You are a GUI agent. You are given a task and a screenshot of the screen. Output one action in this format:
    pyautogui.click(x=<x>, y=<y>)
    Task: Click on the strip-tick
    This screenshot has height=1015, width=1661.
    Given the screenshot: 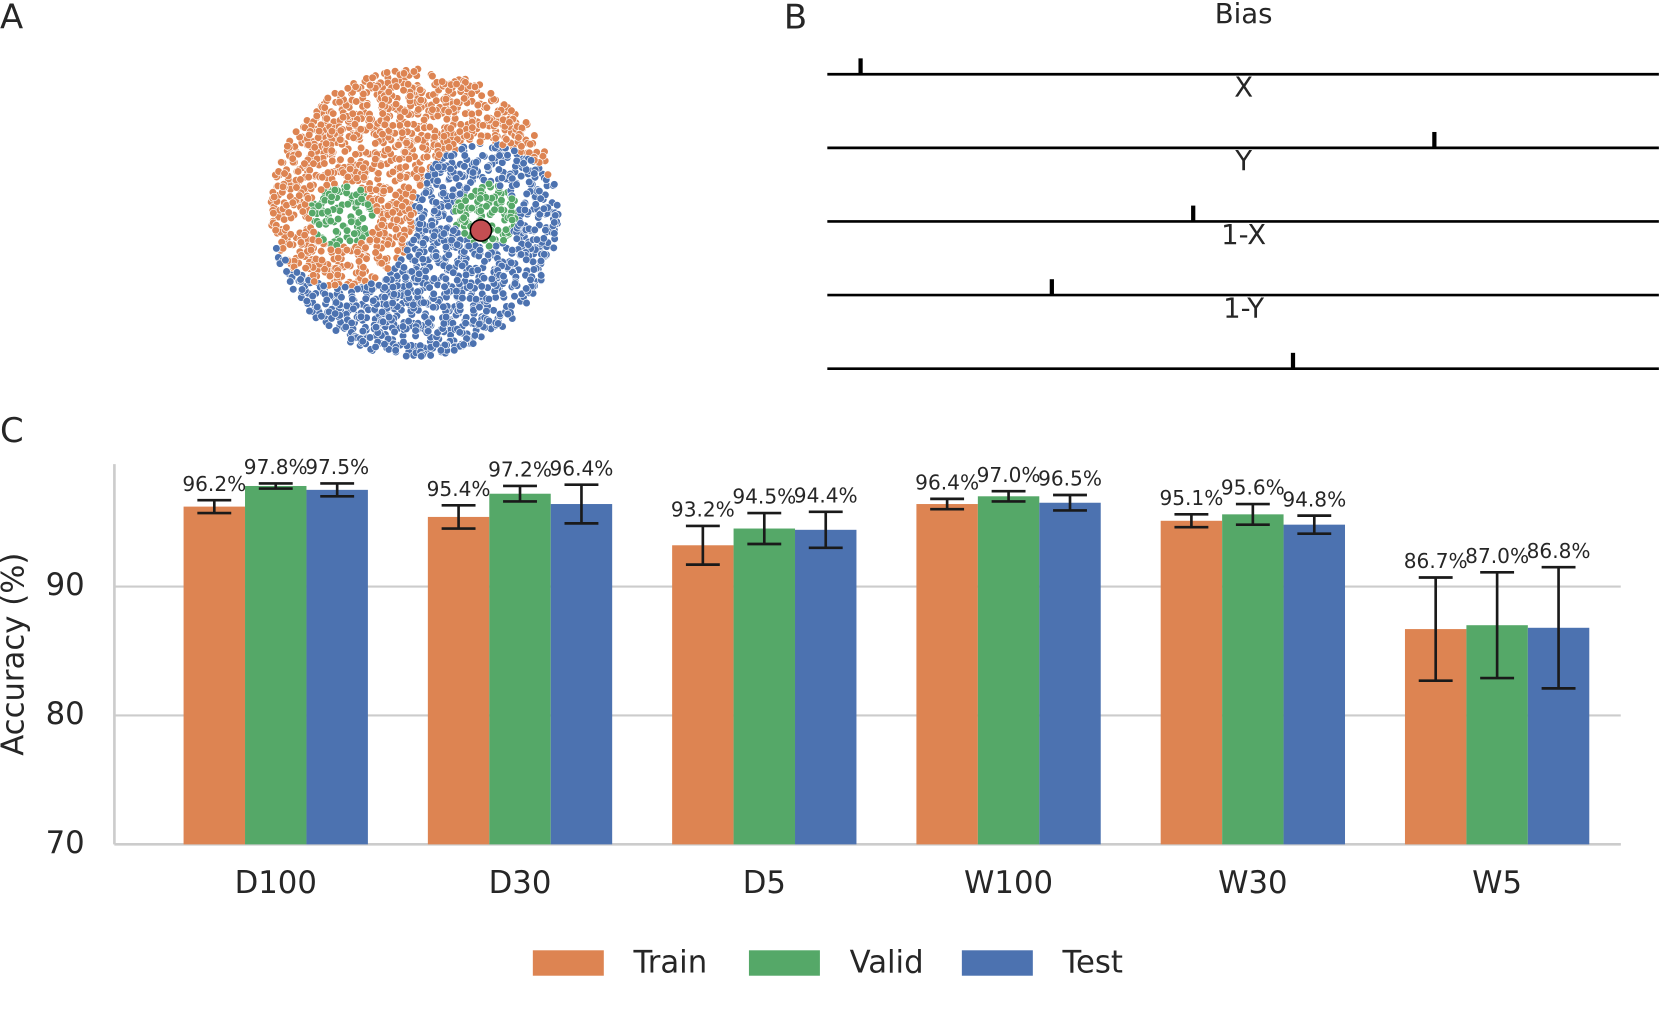 What is the action you would take?
    pyautogui.click(x=860, y=66)
    